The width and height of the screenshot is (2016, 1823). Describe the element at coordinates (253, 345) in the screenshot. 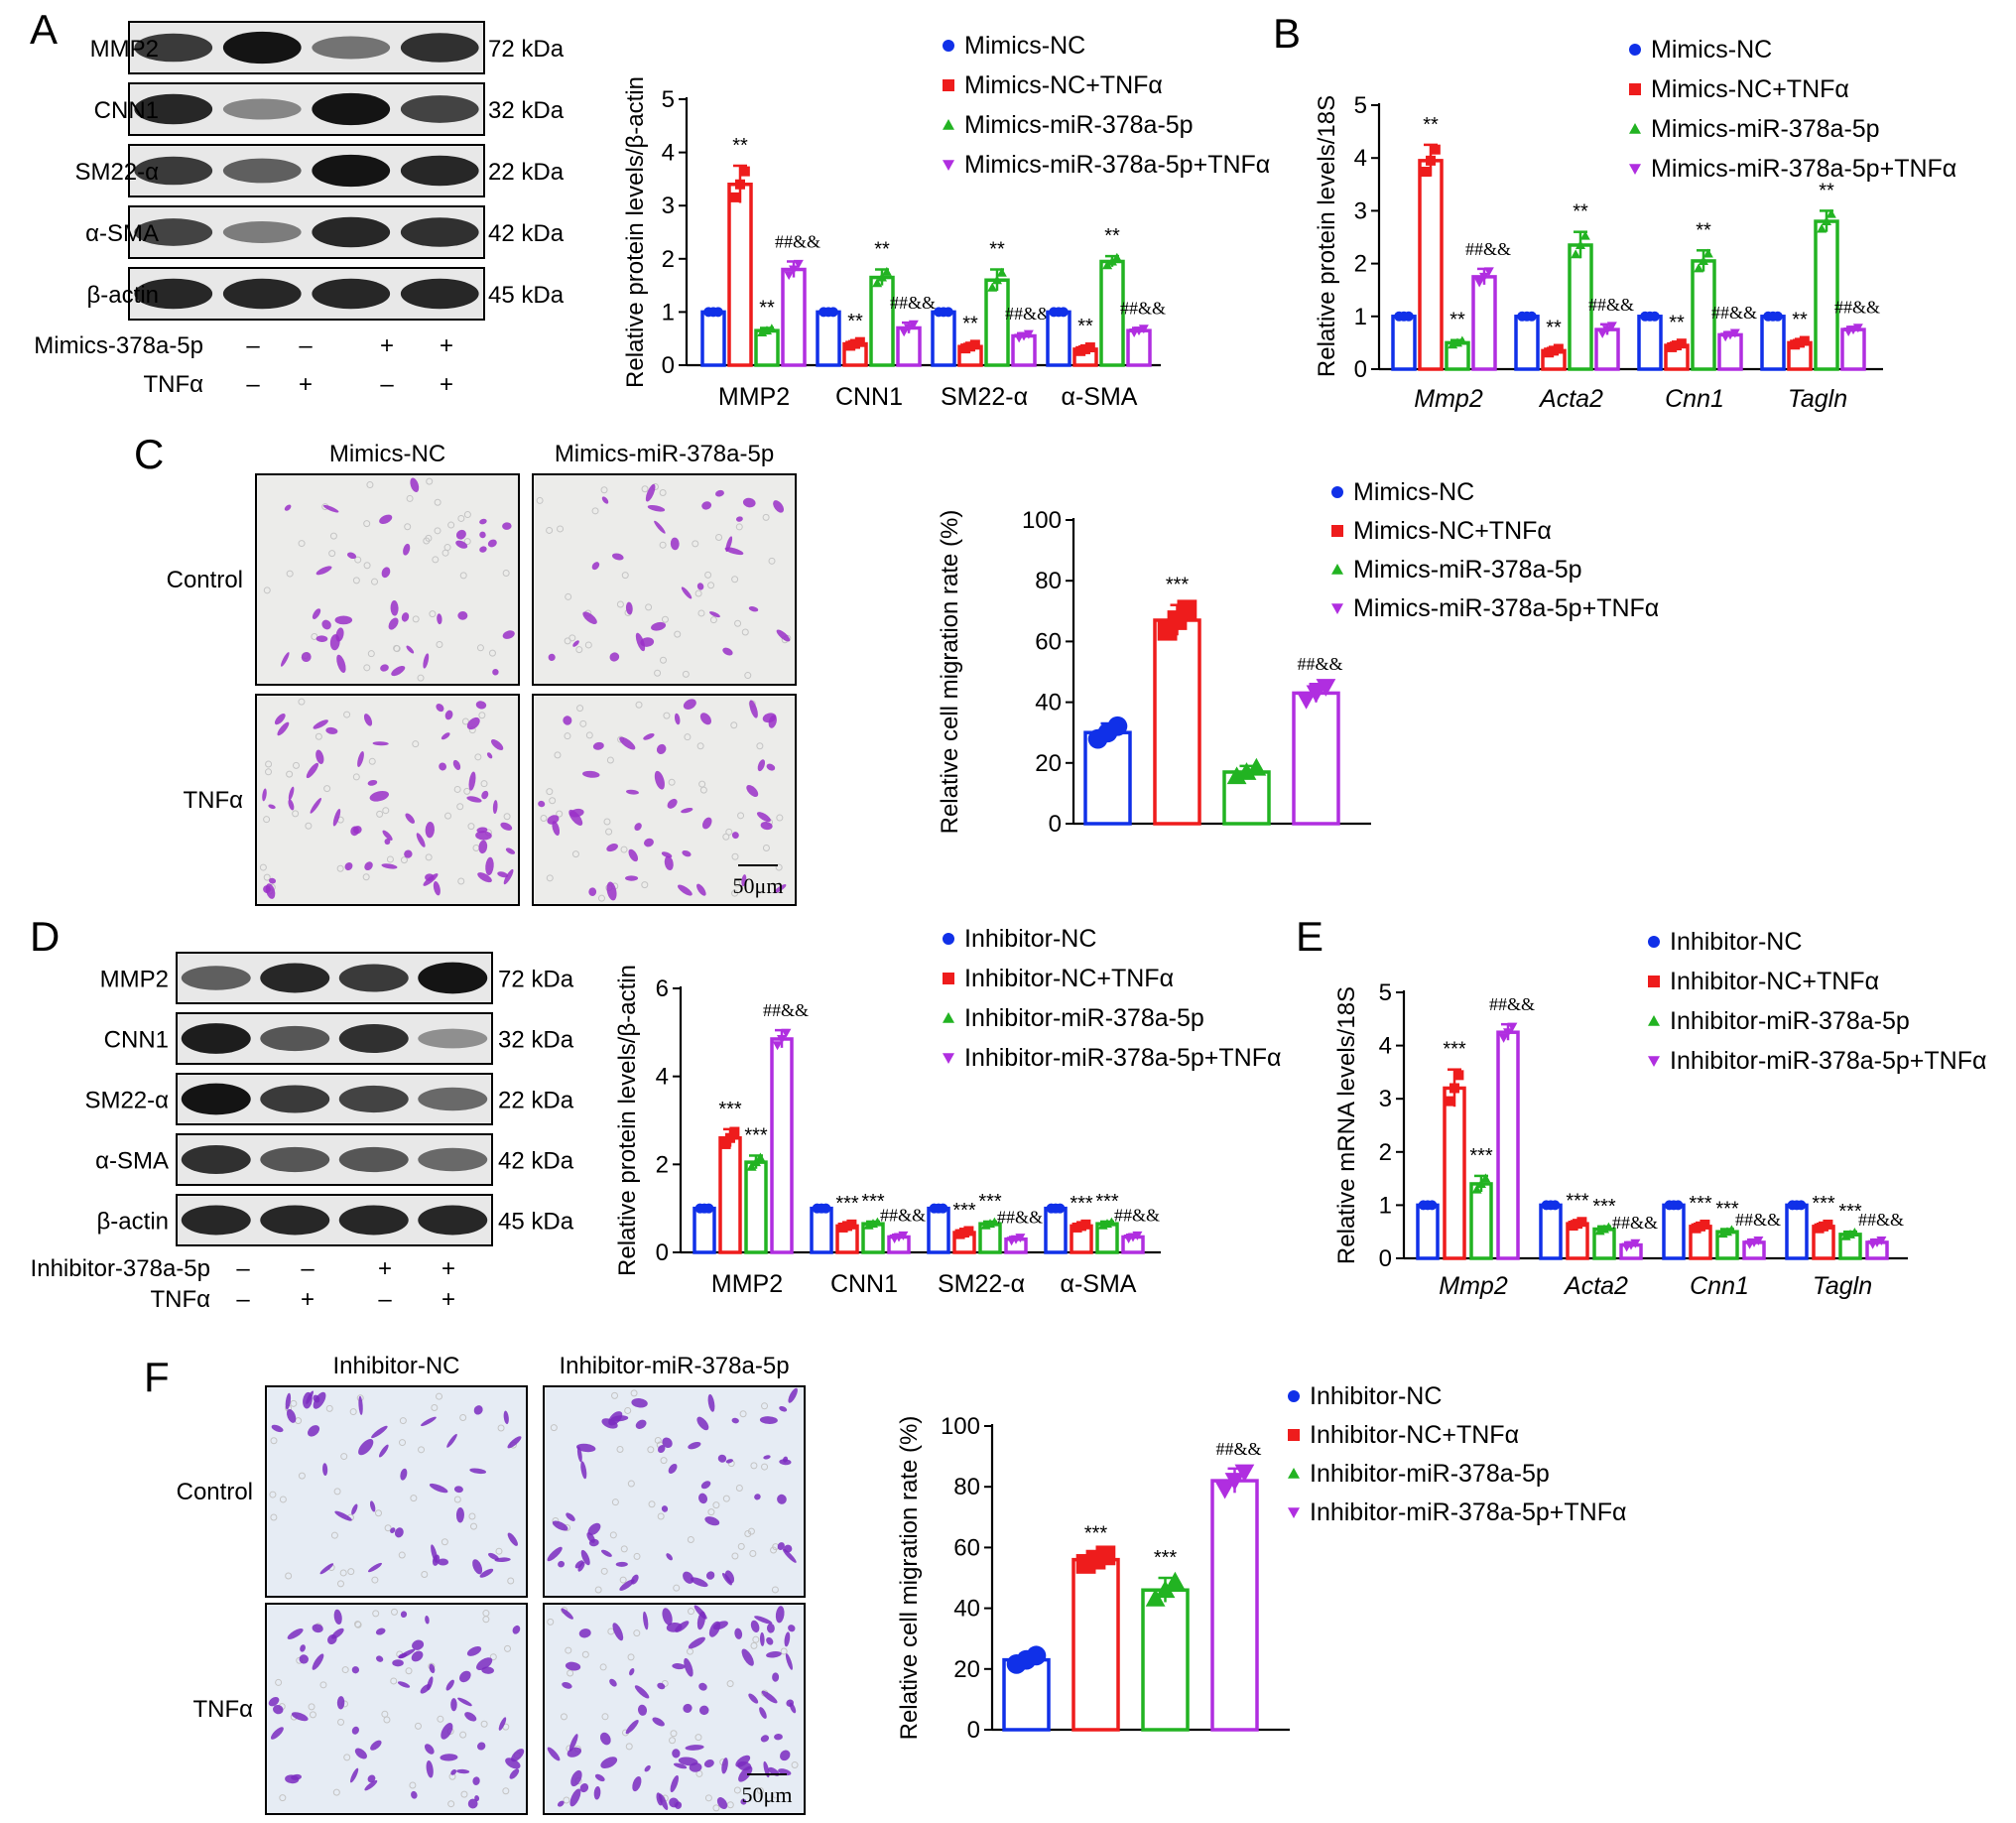

I see `blot-condition-sign: –` at that location.